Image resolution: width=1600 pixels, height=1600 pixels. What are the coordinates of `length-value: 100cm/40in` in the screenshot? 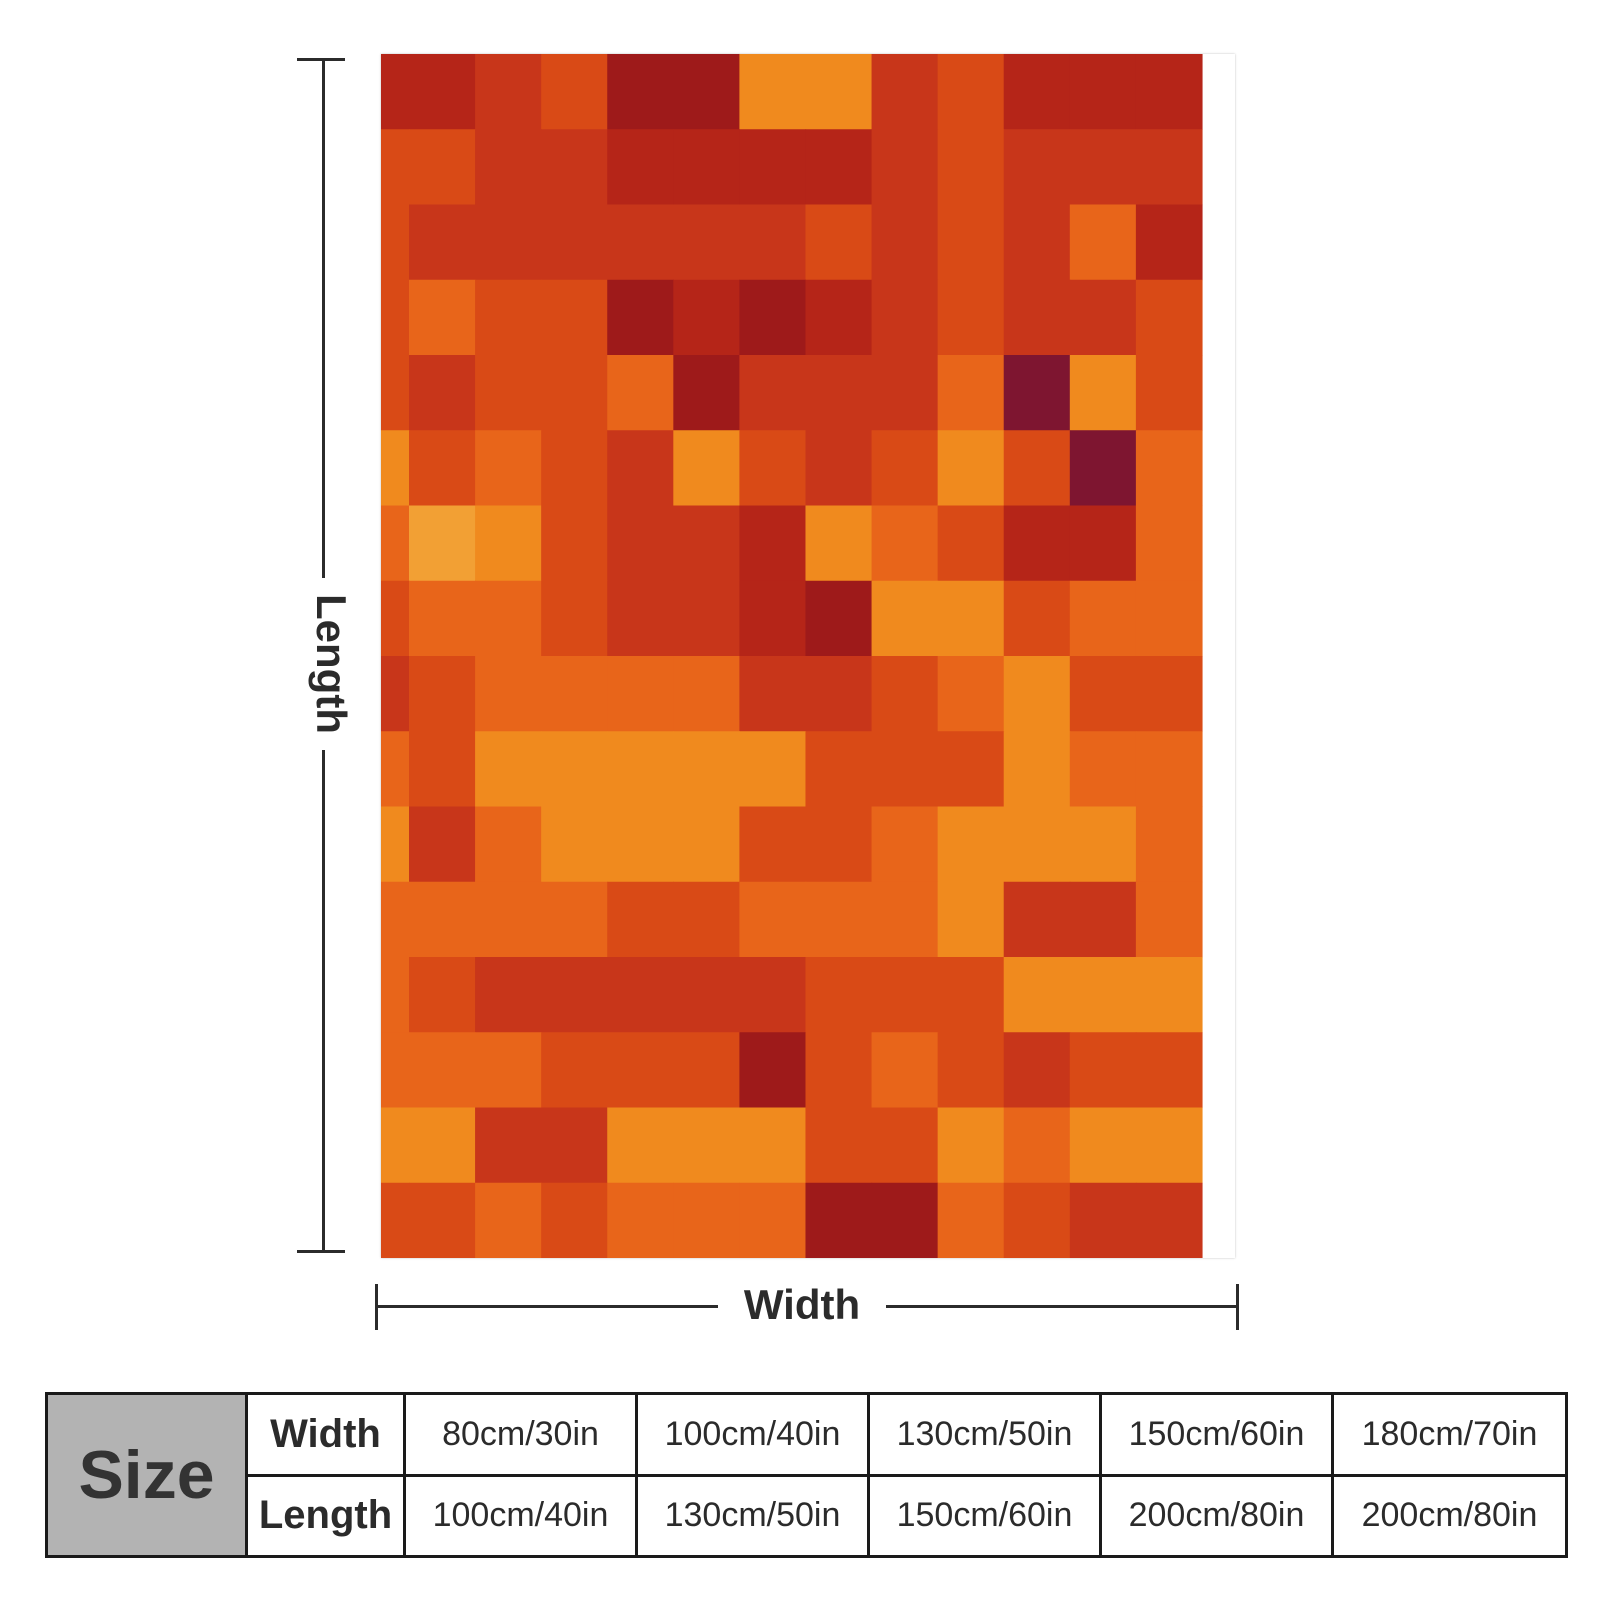 It's located at (520, 1515).